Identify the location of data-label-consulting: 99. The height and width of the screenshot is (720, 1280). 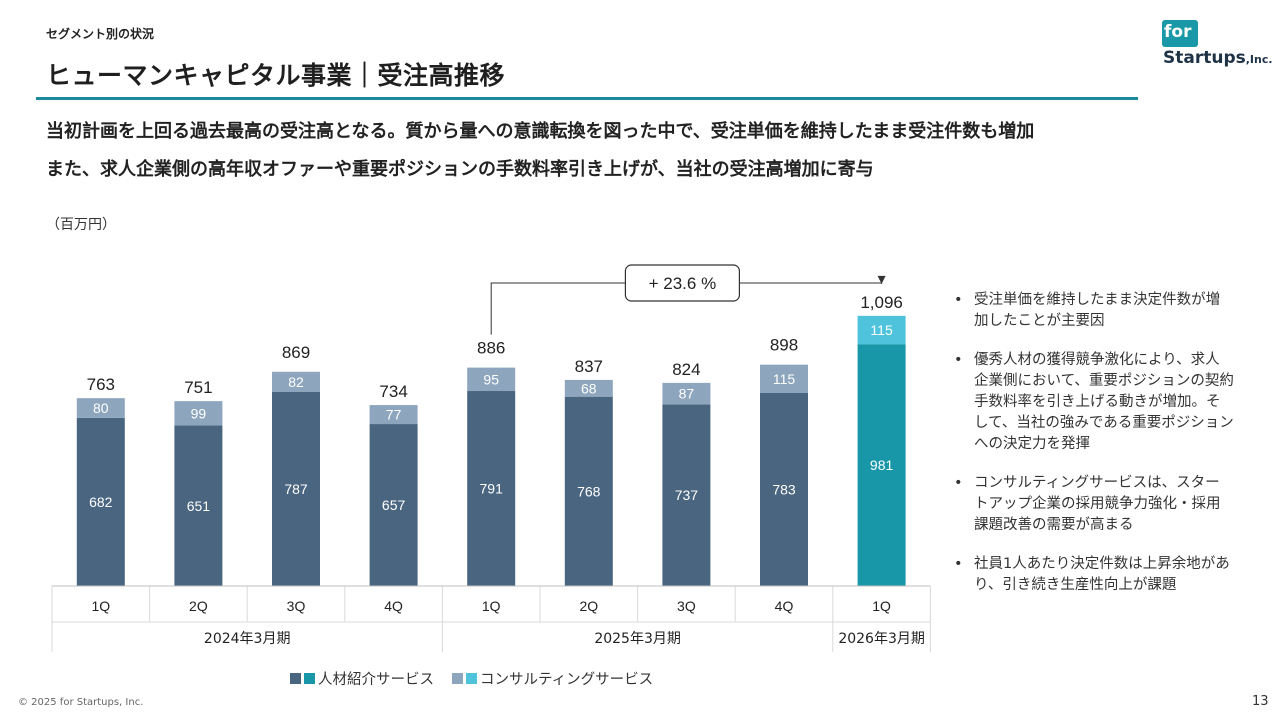
(199, 413).